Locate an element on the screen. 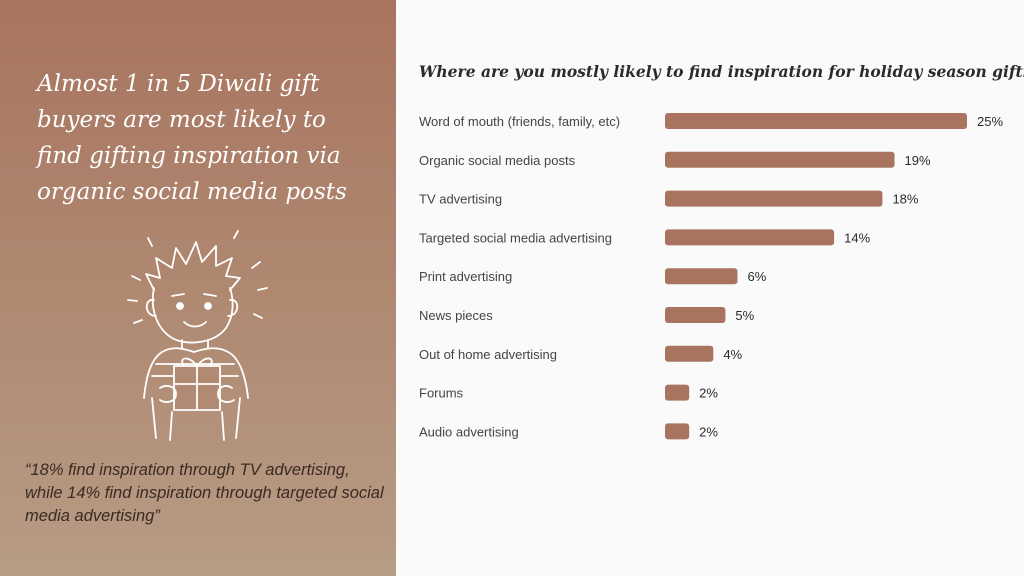 The width and height of the screenshot is (1024, 576). category-label: Out of home advertising is located at coordinates (488, 354).